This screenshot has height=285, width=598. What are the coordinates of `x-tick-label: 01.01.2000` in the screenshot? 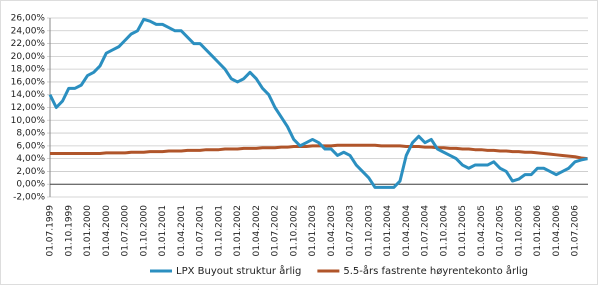 It's located at (88, 231).